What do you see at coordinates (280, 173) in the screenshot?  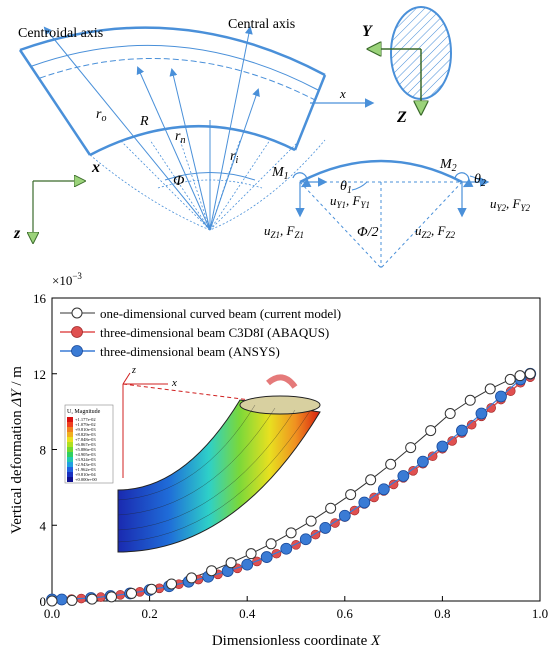 I see `M1-label: M1` at bounding box center [280, 173].